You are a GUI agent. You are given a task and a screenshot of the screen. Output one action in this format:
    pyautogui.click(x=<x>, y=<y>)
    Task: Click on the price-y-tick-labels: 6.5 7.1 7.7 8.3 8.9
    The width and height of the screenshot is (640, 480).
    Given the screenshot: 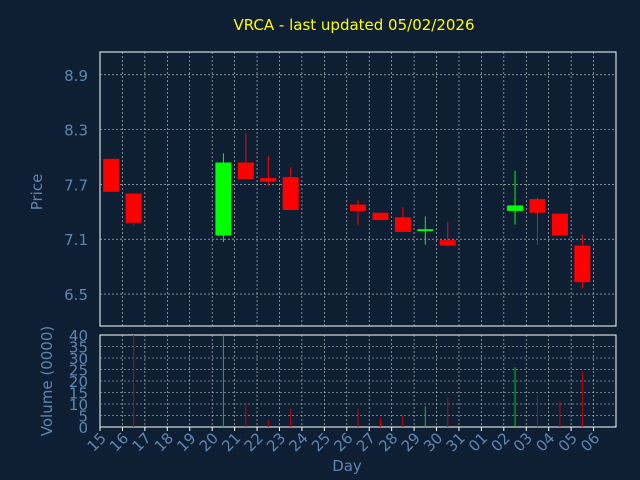 What is the action you would take?
    pyautogui.click(x=76, y=185)
    